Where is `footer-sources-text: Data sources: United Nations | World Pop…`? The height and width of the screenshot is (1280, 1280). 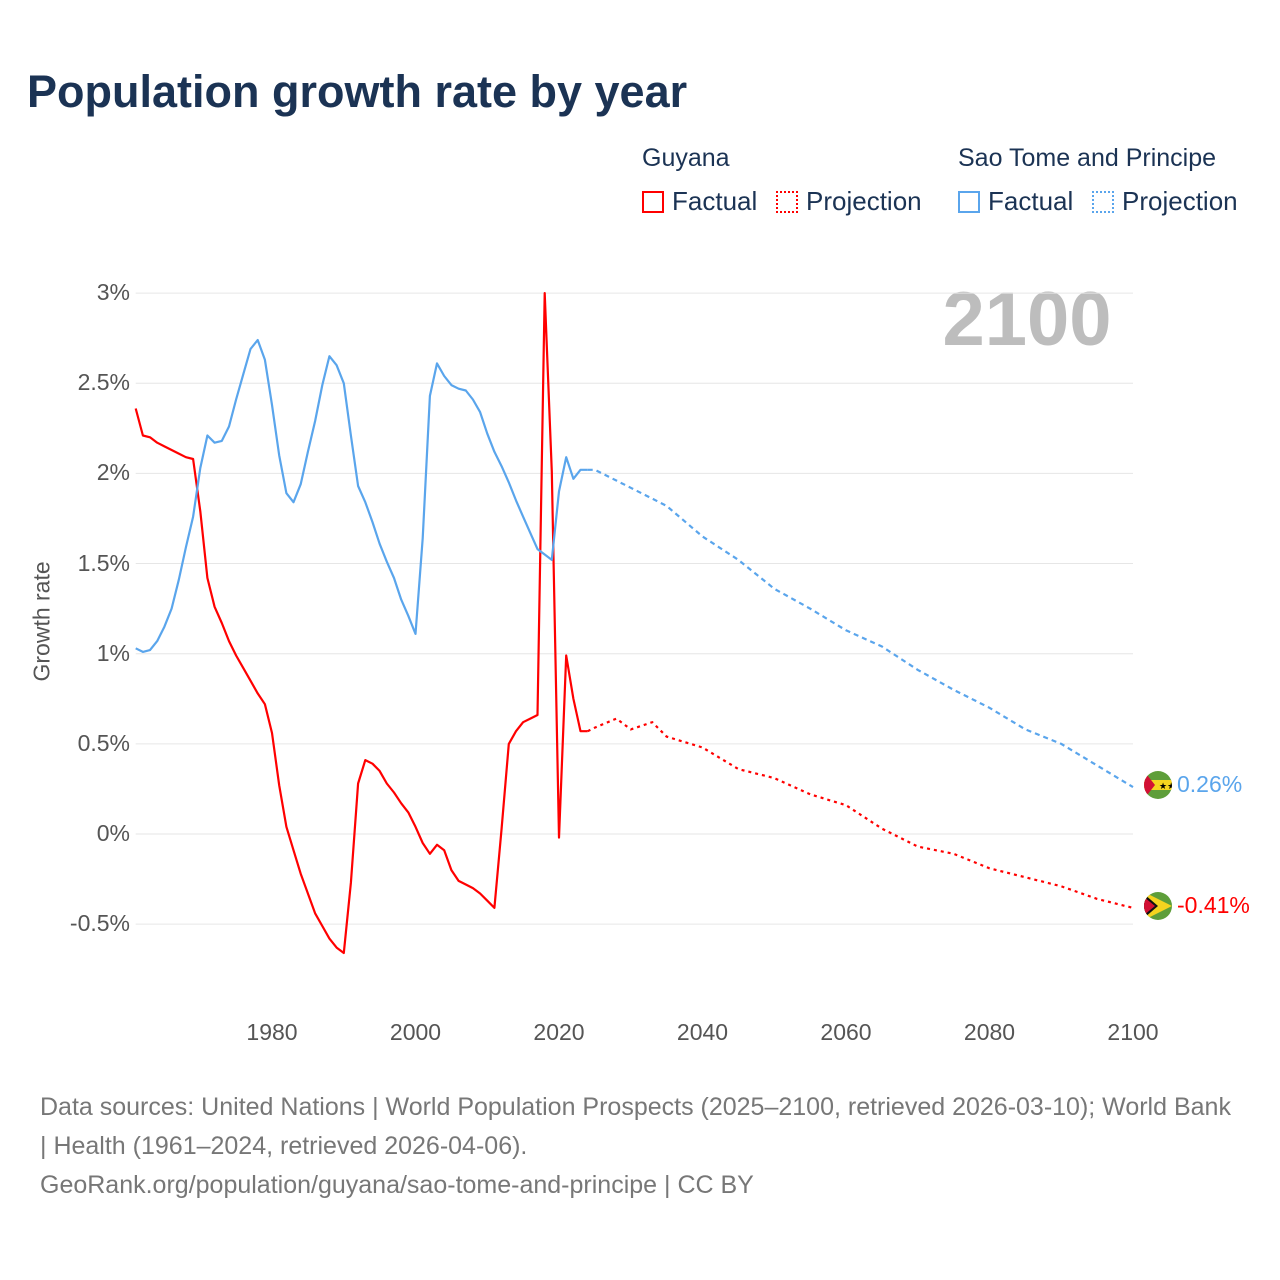
footer-sources-text: Data sources: United Nations | World Pop… is located at coordinates (635, 1126).